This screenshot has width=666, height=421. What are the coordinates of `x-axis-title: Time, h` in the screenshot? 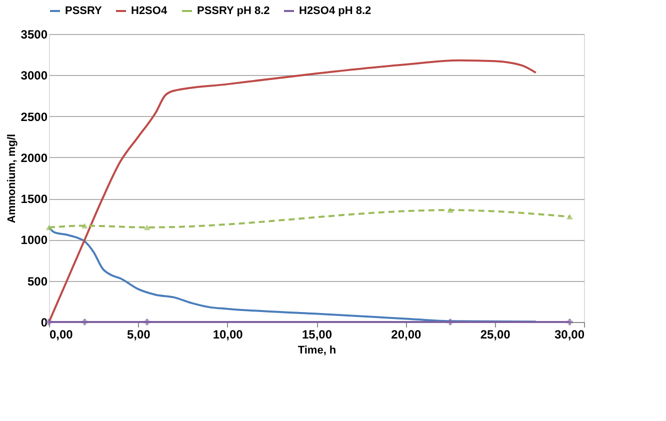 It's located at (317, 350).